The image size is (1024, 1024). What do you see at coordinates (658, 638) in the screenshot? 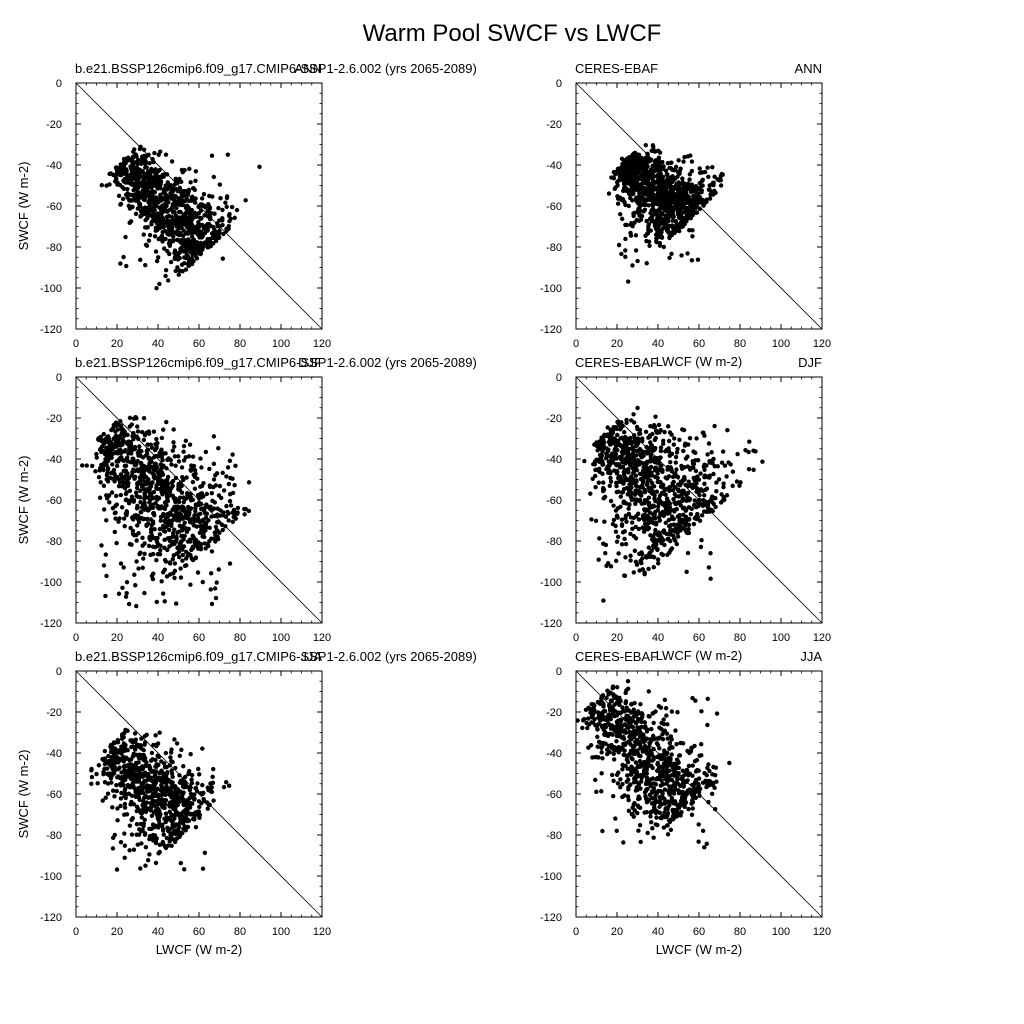
I see `x-tick-label: 40` at bounding box center [658, 638].